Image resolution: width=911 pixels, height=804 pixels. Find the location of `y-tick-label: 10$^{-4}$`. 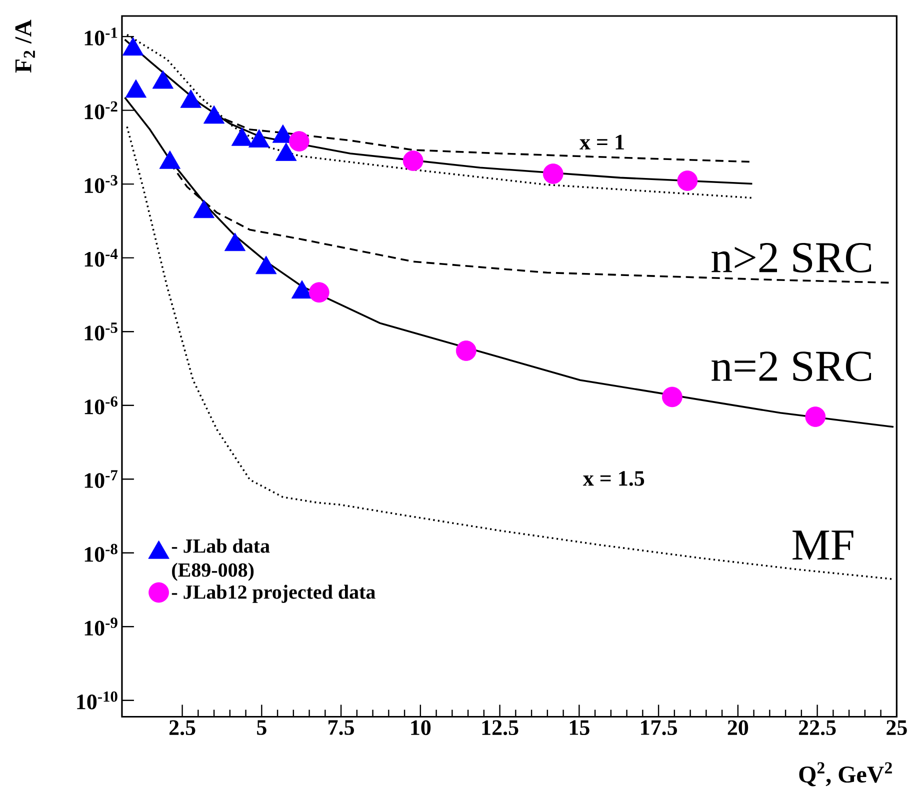

y-tick-label: 10$^{-4}$ is located at coordinates (101, 258).